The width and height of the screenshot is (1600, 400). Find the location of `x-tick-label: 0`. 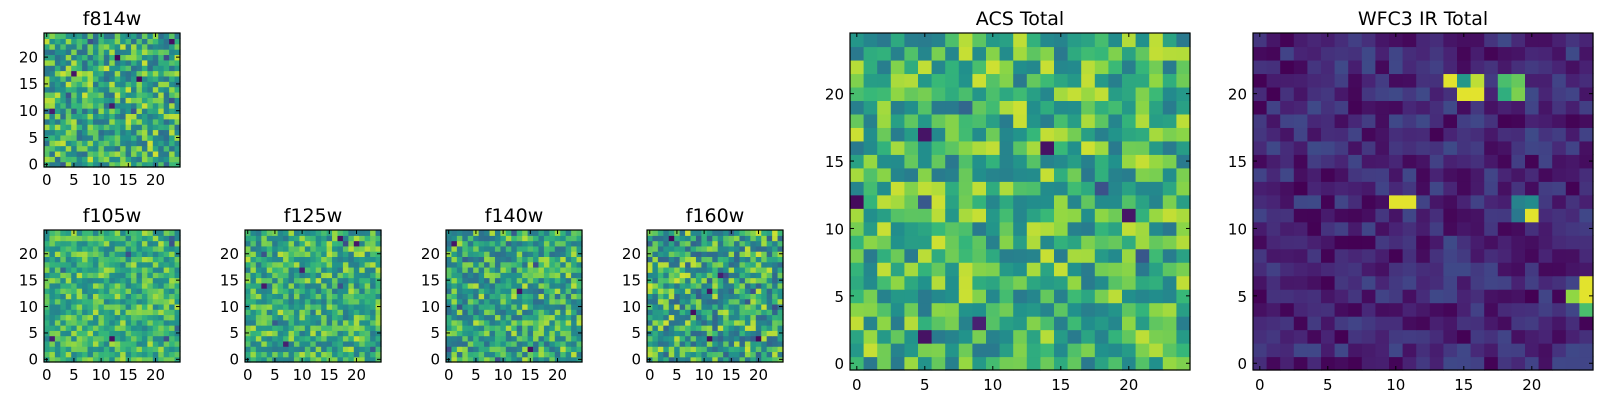

x-tick-label: 0 is located at coordinates (47, 375).